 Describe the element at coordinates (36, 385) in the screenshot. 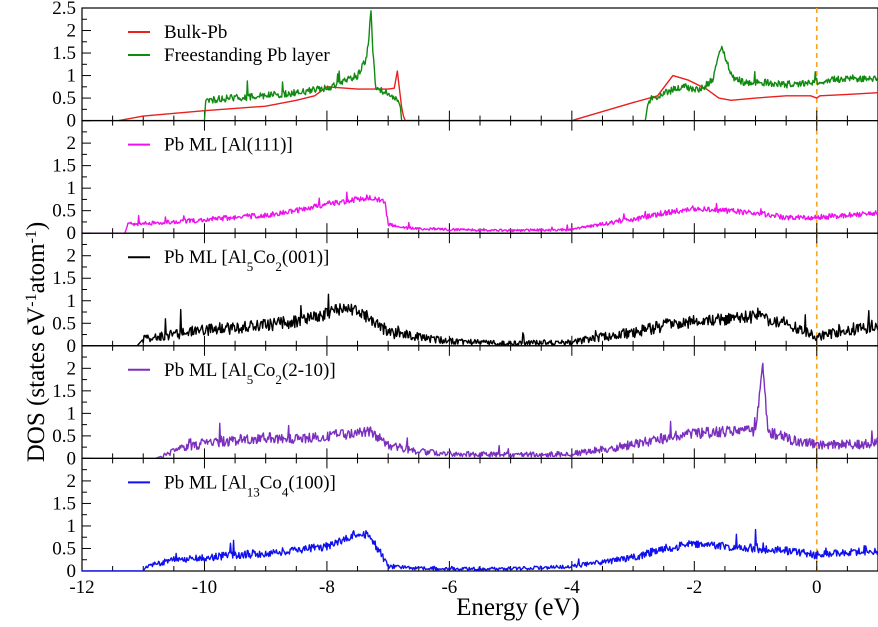

I see `y-axis-label-main: DOS (states eV` at that location.